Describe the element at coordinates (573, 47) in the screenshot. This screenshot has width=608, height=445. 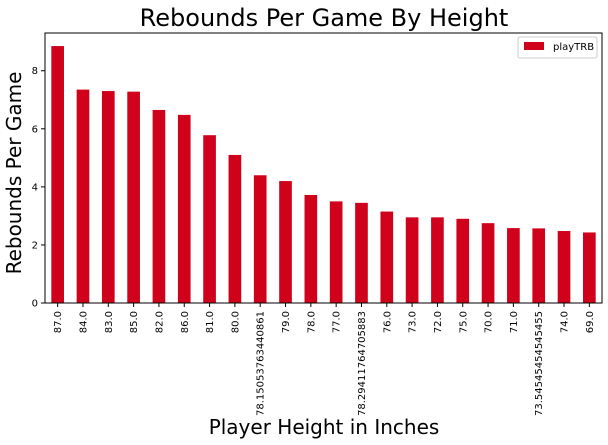
I see `legend-label: playTRB` at that location.